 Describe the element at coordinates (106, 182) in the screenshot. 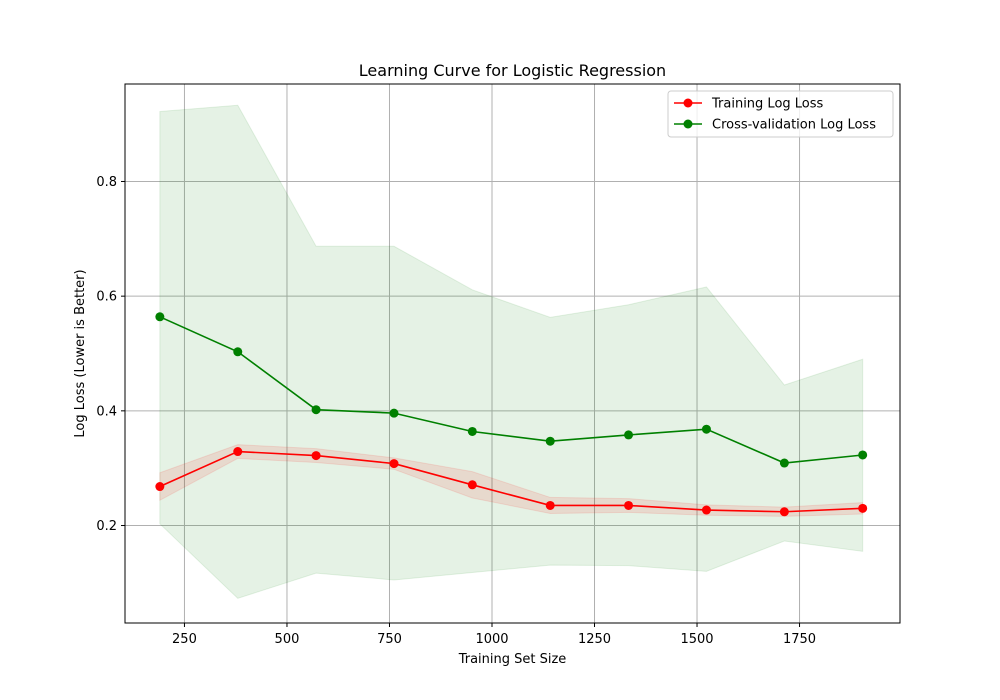

I see `y-tick-label: 0.8` at that location.